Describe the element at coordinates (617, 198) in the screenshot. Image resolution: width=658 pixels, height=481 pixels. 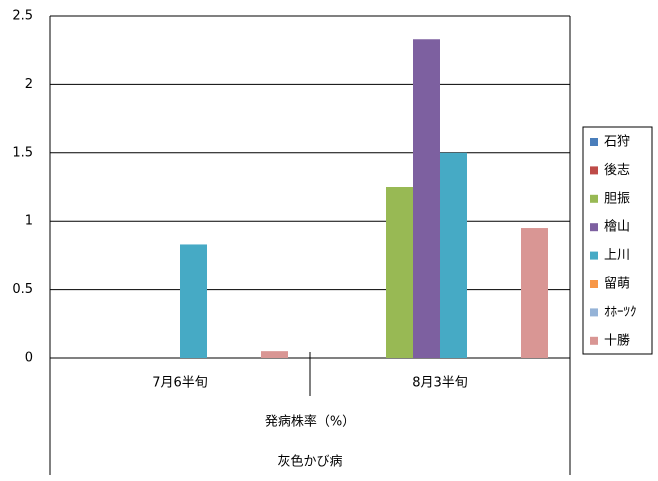
I see `legend-label: 胆振` at that location.